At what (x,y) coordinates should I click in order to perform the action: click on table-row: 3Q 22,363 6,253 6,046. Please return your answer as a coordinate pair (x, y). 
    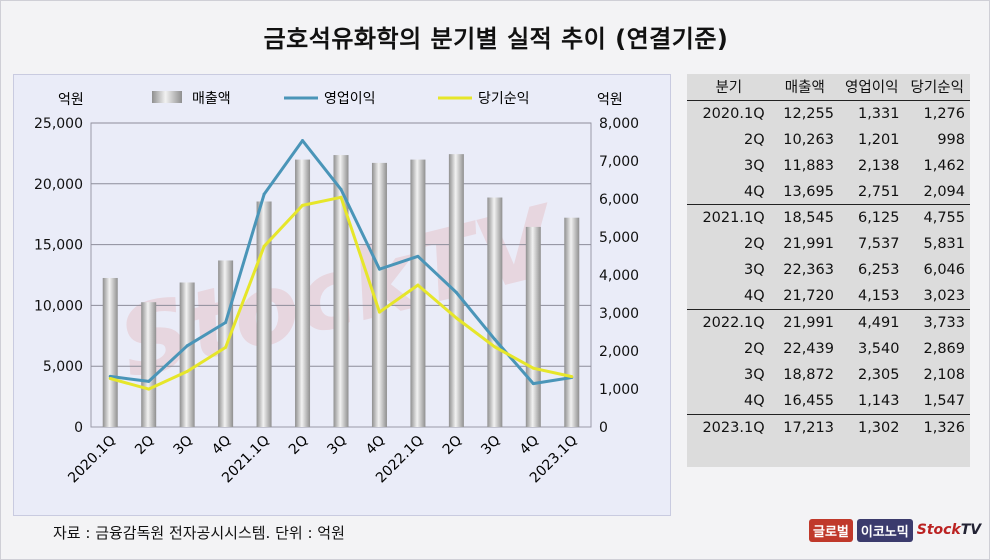
    Looking at the image, I should click on (828, 270).